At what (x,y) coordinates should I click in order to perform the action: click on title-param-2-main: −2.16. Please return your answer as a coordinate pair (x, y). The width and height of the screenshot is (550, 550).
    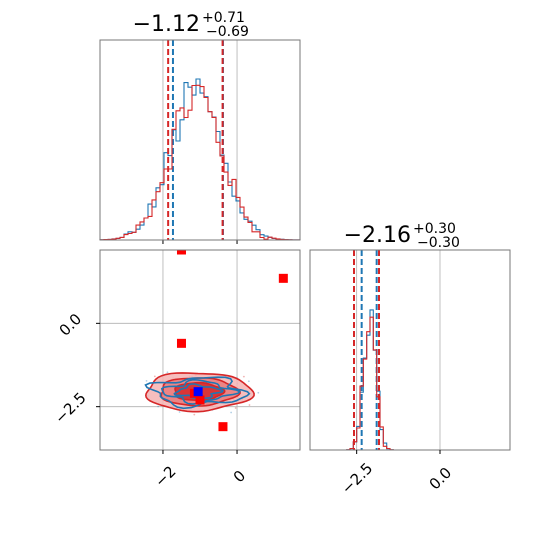
    Looking at the image, I should click on (377, 235).